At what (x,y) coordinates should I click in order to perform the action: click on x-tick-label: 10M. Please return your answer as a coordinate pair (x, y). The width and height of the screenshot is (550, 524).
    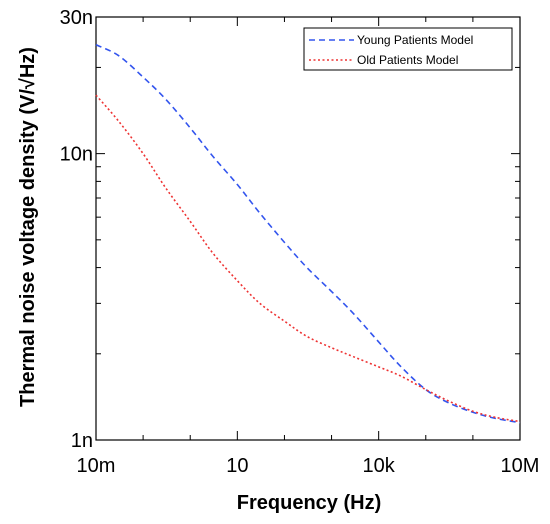
    Looking at the image, I should click on (520, 466).